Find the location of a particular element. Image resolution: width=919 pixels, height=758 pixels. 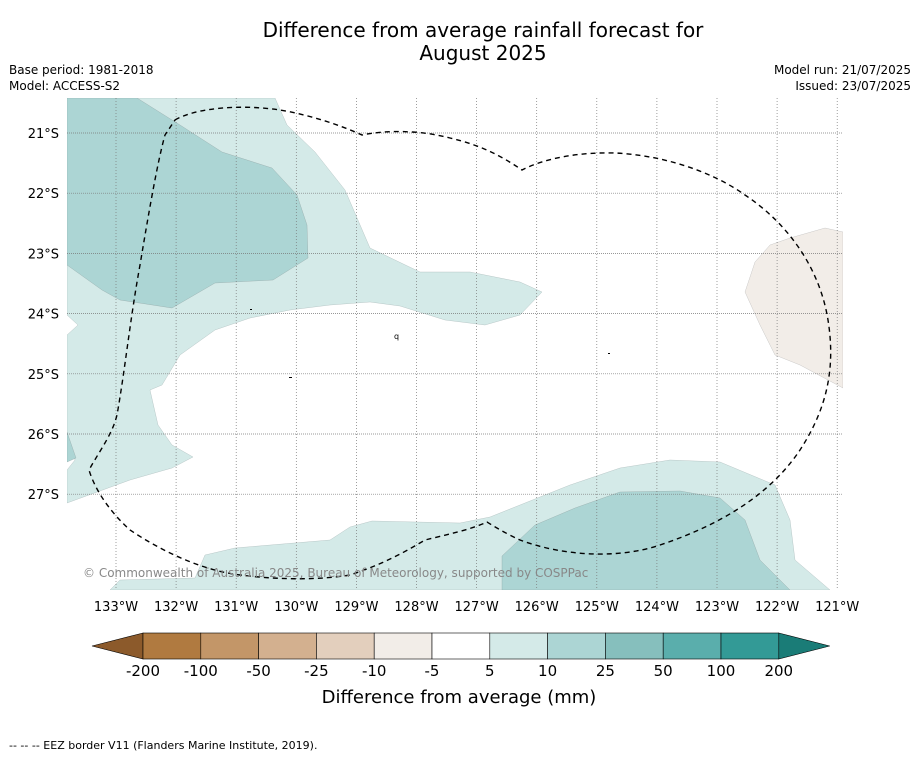

latitude-label: 24°S is located at coordinates (43, 315).